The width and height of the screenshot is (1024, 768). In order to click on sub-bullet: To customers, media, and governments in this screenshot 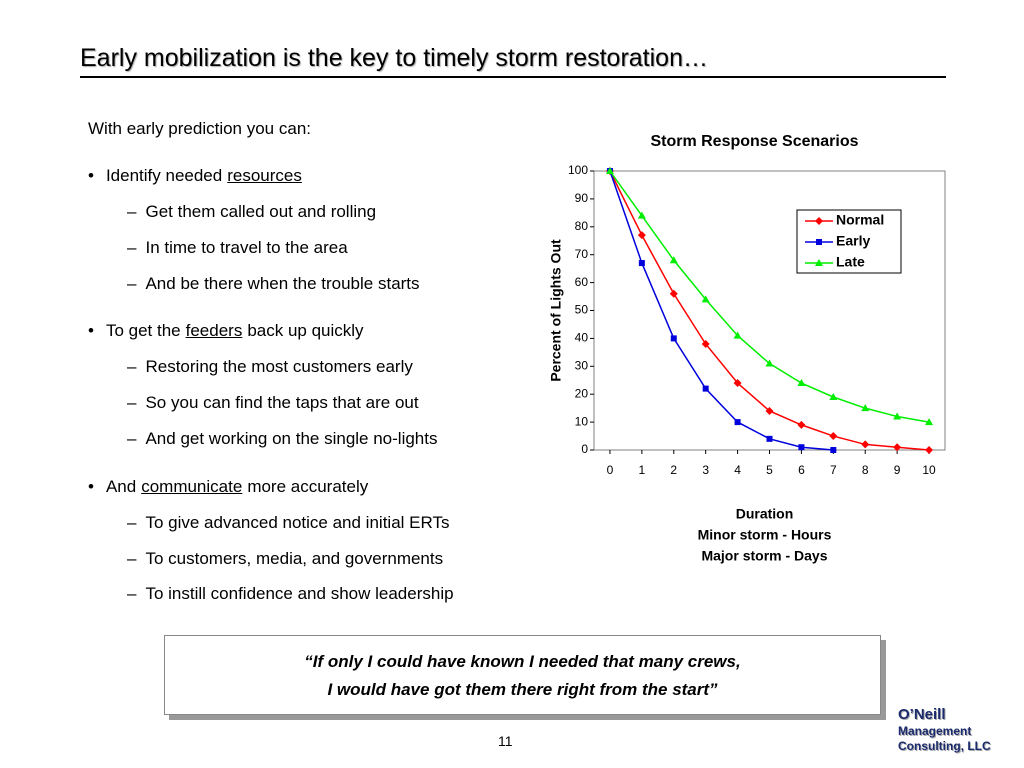, I will do `click(285, 559)`.